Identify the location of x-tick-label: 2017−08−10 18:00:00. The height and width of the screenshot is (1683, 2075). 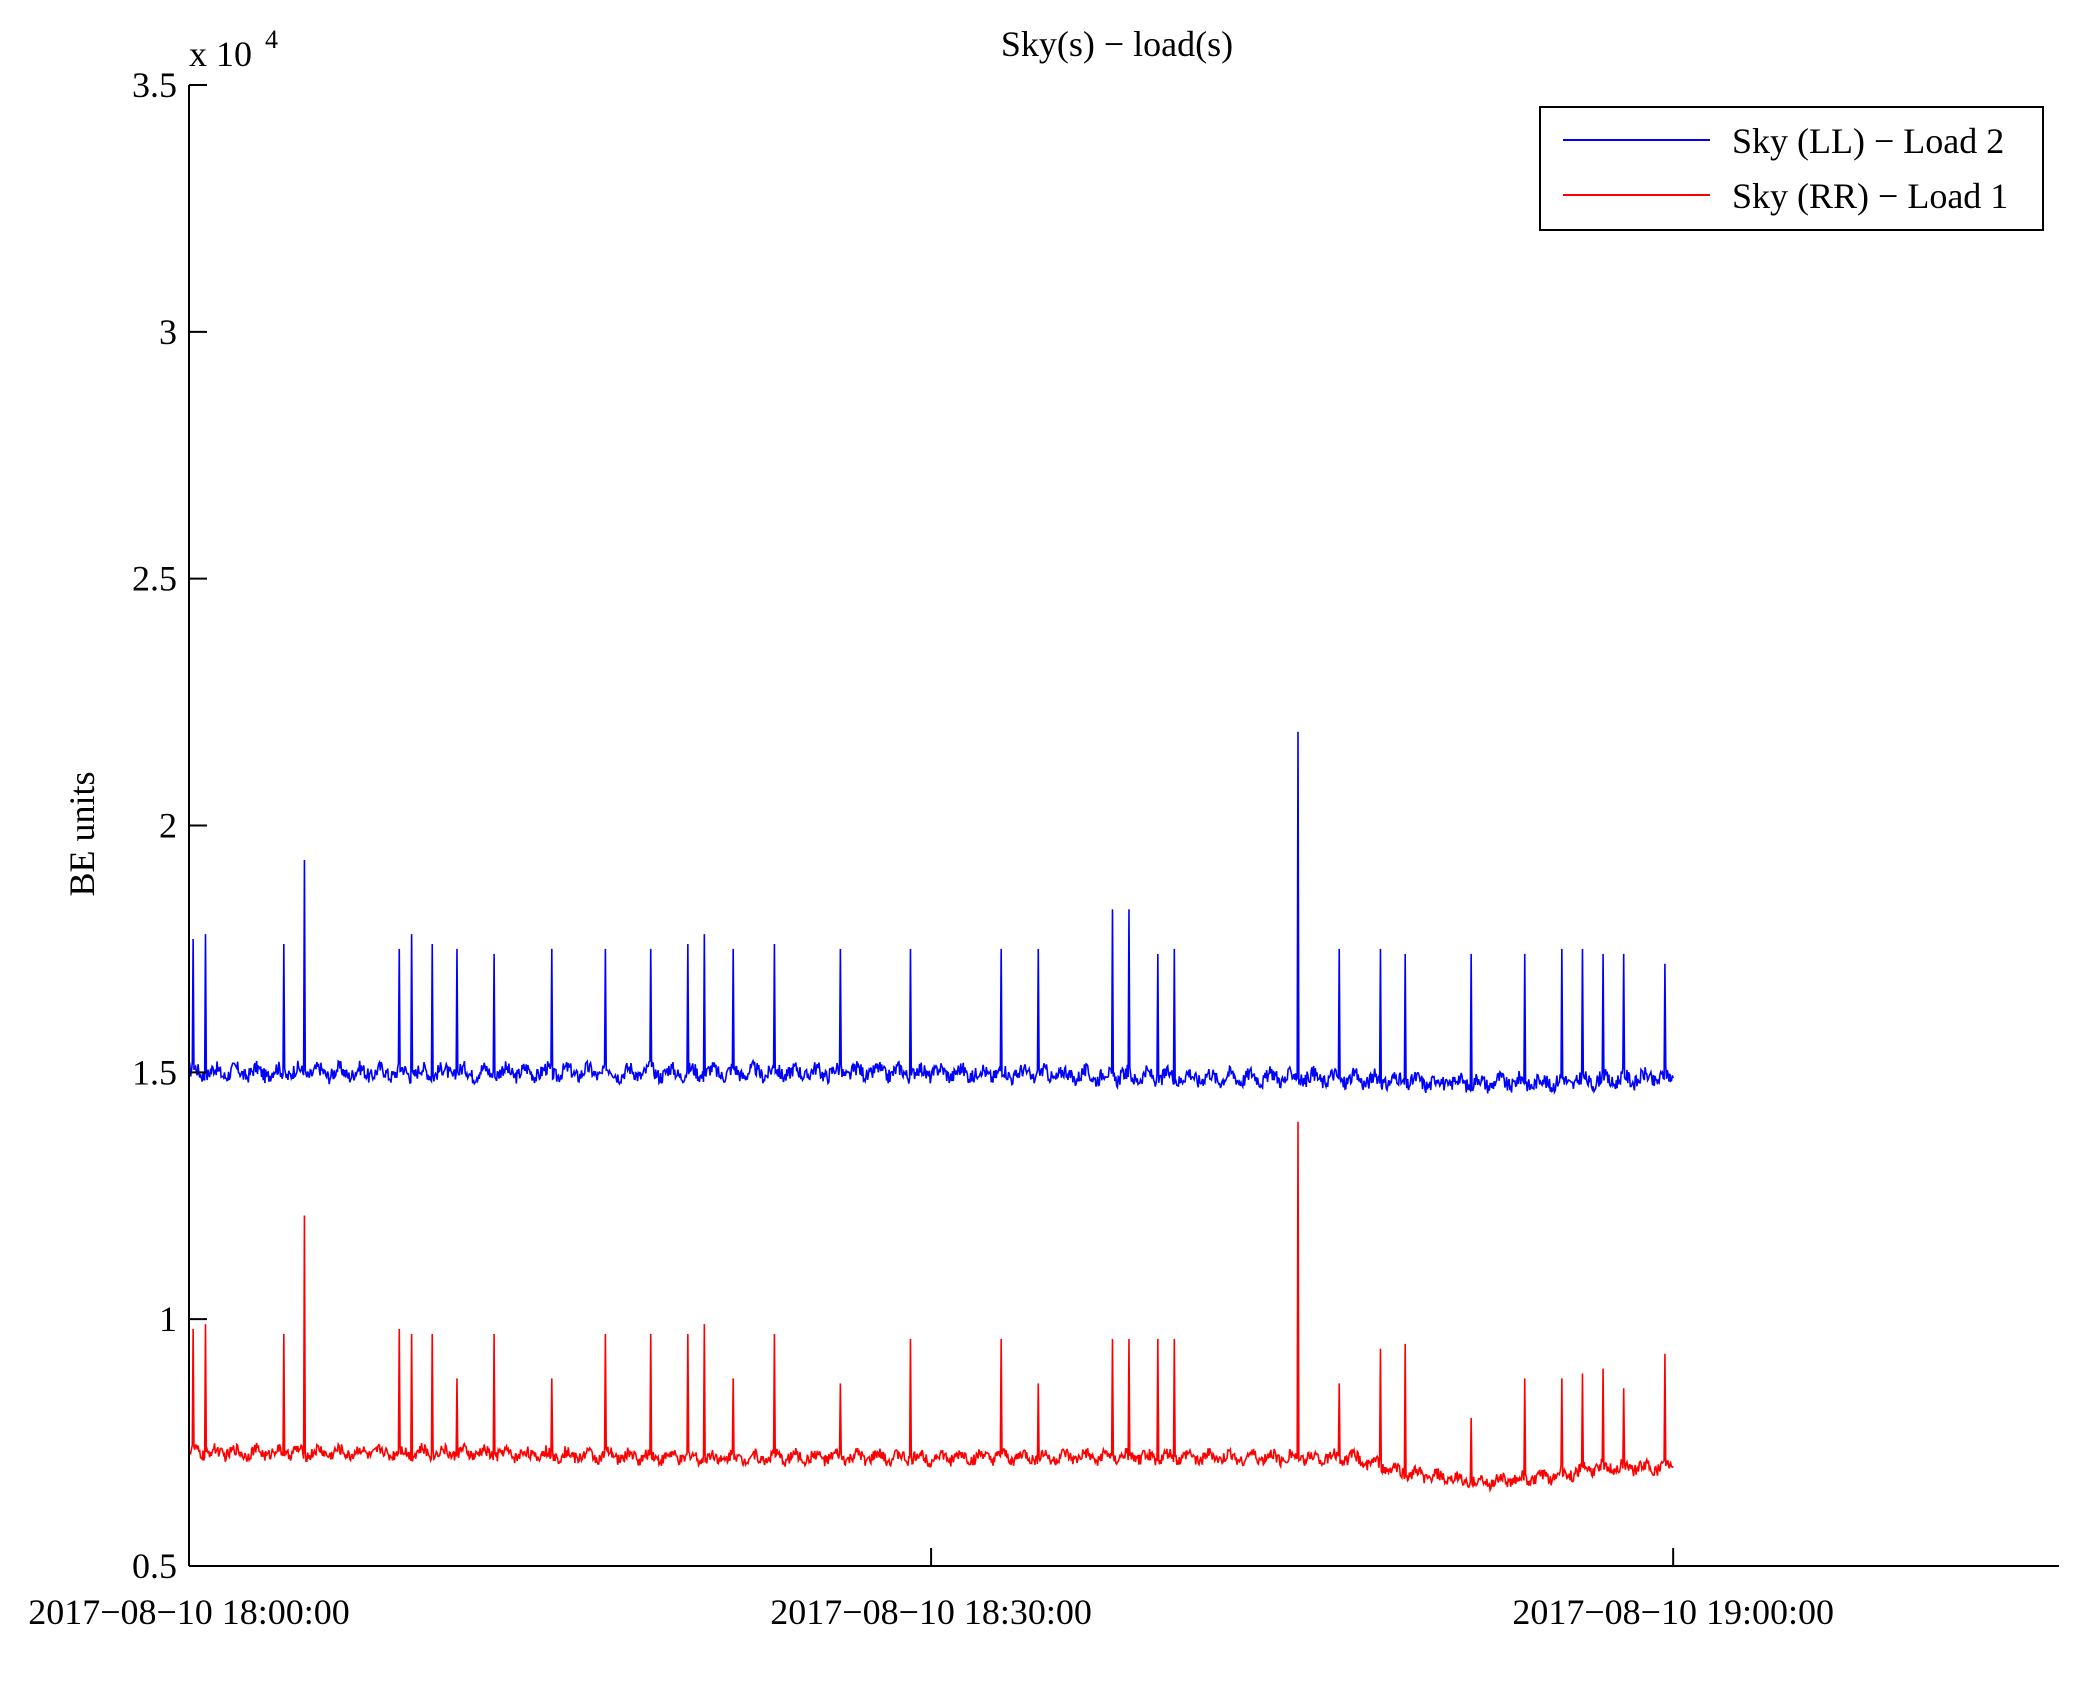
(189, 1612).